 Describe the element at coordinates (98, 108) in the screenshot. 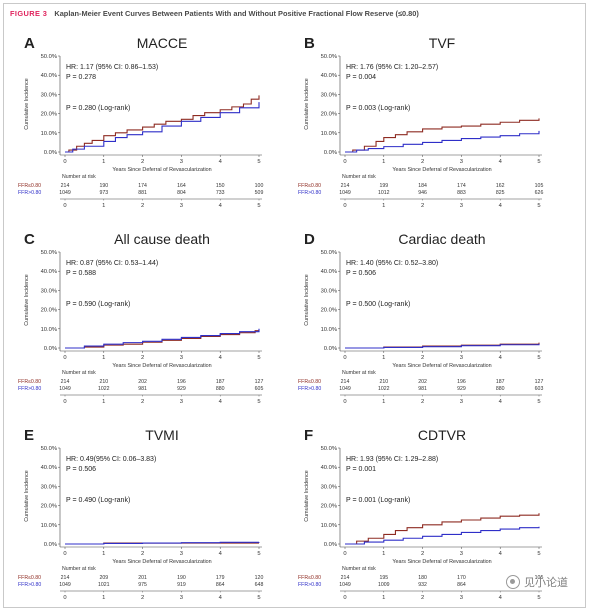

I see `logrank-p-text: P = 0.280 (Log-rank)` at that location.